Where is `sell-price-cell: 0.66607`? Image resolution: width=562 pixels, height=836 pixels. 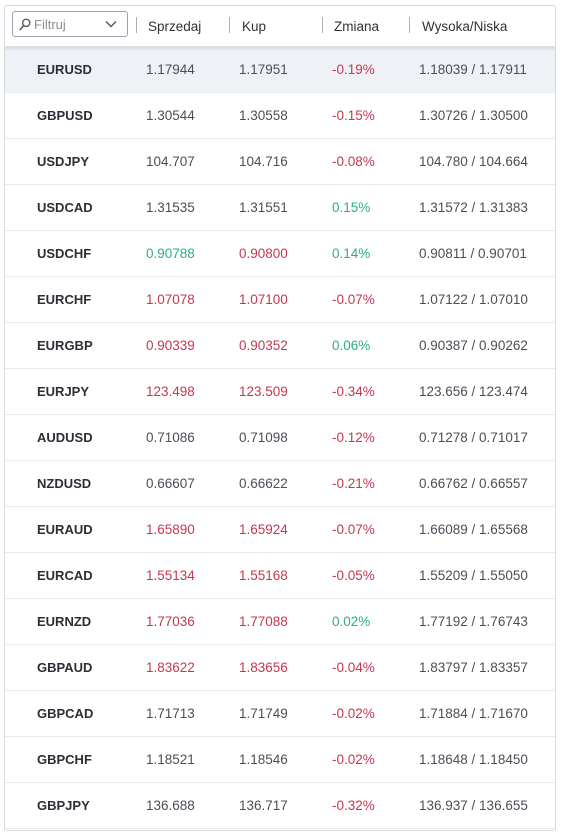 sell-price-cell: 0.66607 is located at coordinates (170, 483).